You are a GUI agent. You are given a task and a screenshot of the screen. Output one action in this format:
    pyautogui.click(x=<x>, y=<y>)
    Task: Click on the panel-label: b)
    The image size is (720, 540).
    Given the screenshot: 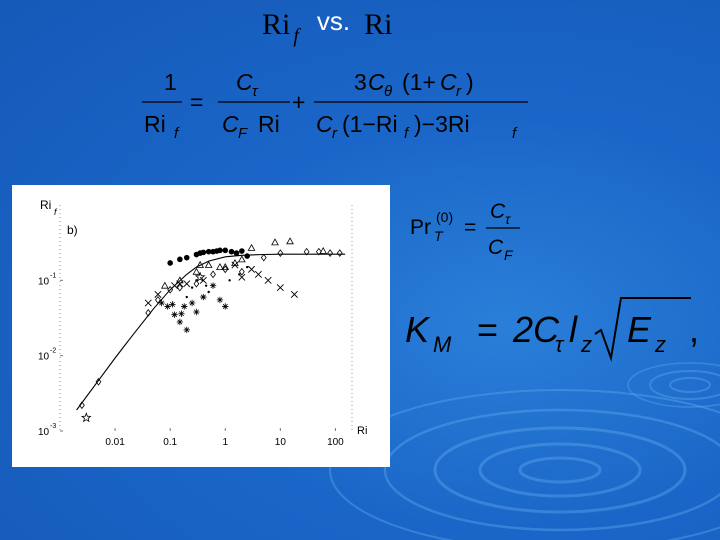 What is the action you would take?
    pyautogui.click(x=72, y=230)
    